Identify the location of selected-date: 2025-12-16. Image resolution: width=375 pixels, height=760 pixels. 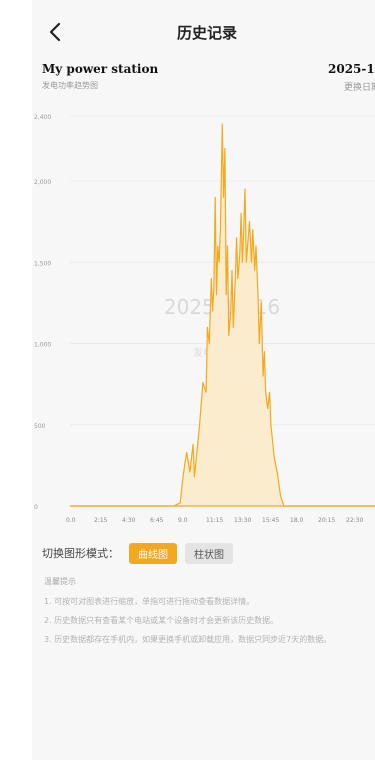
(351, 69).